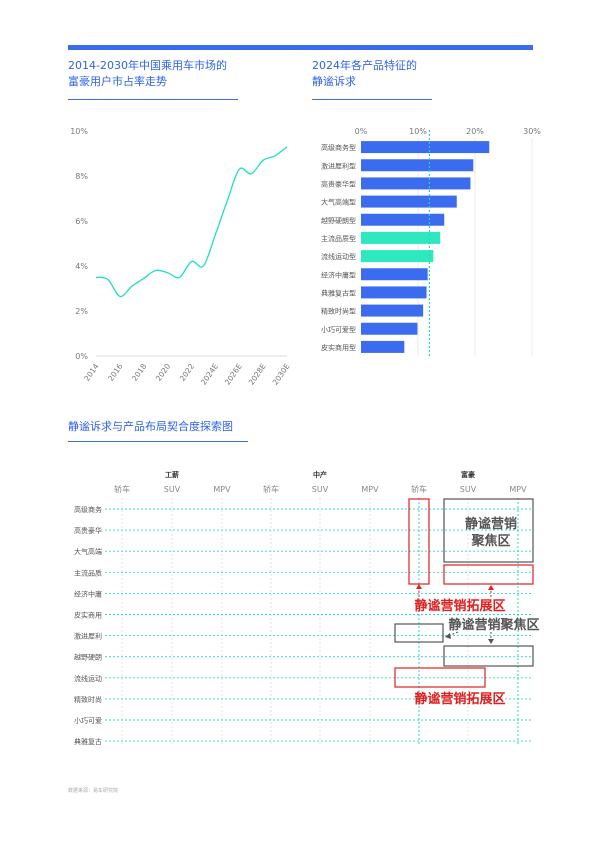  What do you see at coordinates (418, 131) in the screenshot?
I see `x-tick-label: 10%` at bounding box center [418, 131].